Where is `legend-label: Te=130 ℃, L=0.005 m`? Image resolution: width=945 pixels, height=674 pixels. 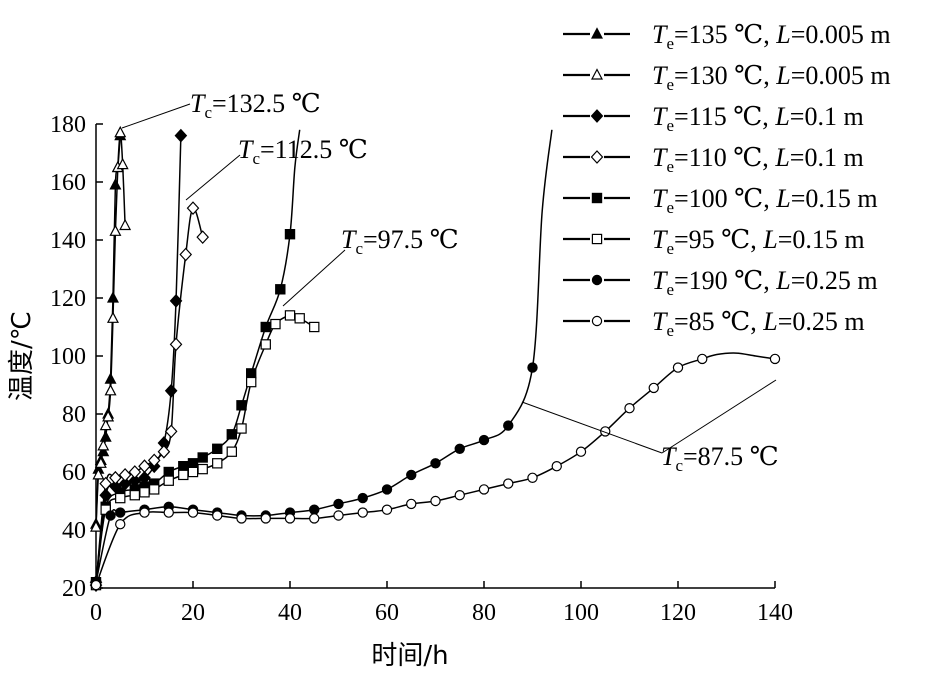
legend-label: Te=130 ℃, L=0.005 m is located at coordinates (771, 77).